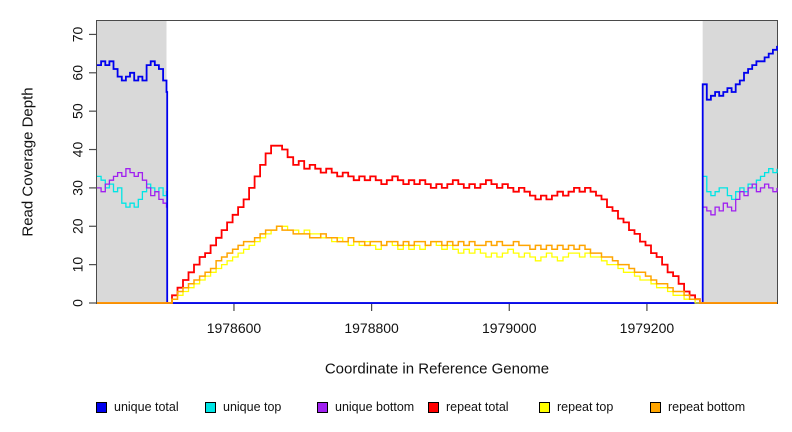 Image resolution: width=792 pixels, height=432 pixels. What do you see at coordinates (585, 407) in the screenshot?
I see `legend-label: repeat top` at bounding box center [585, 407].